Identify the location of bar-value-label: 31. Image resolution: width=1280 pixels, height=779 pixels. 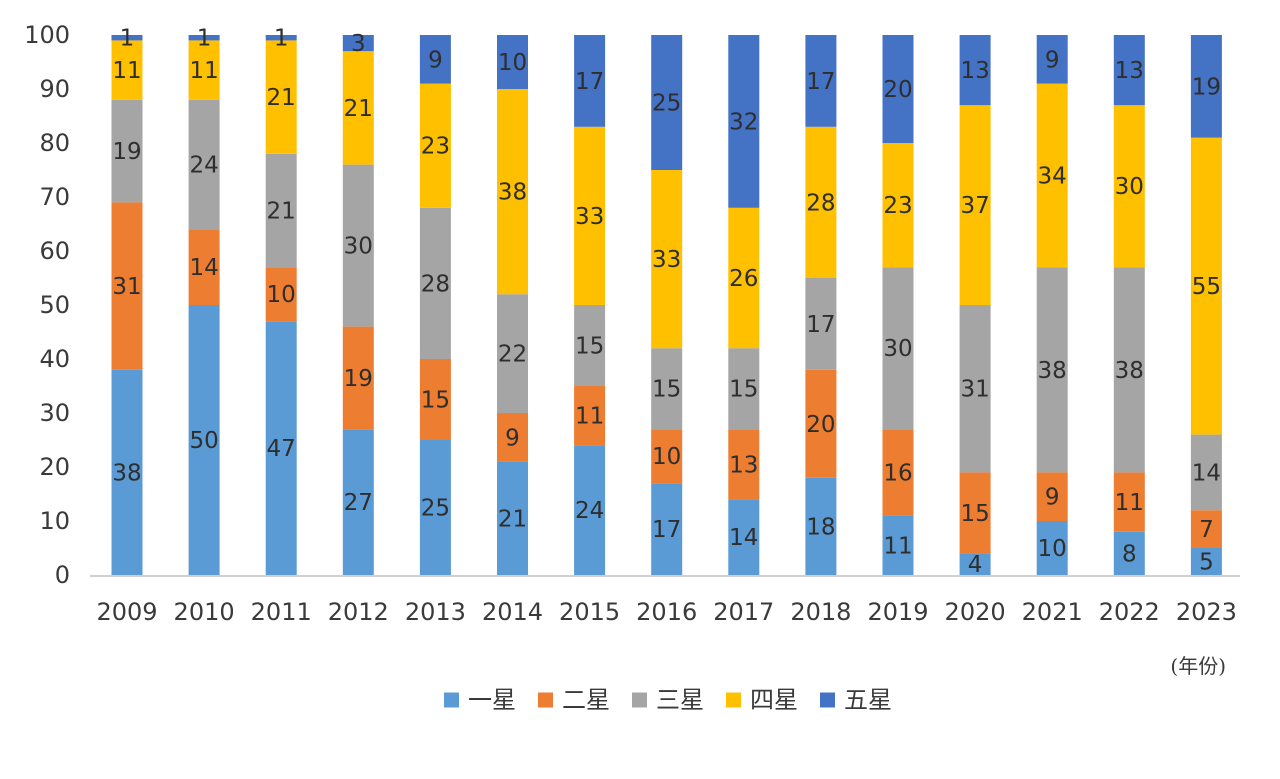
(974, 390).